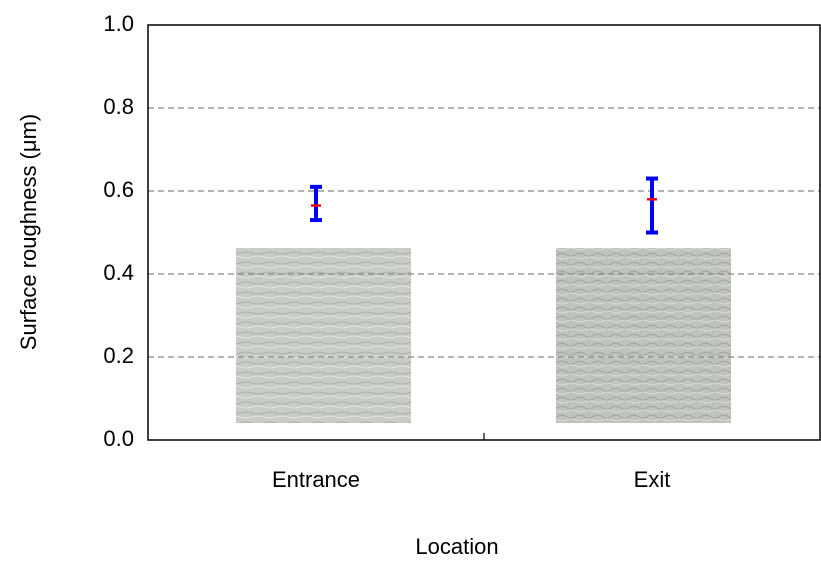 The height and width of the screenshot is (562, 821). I want to click on y-tick-label: 0.8, so click(118, 106).